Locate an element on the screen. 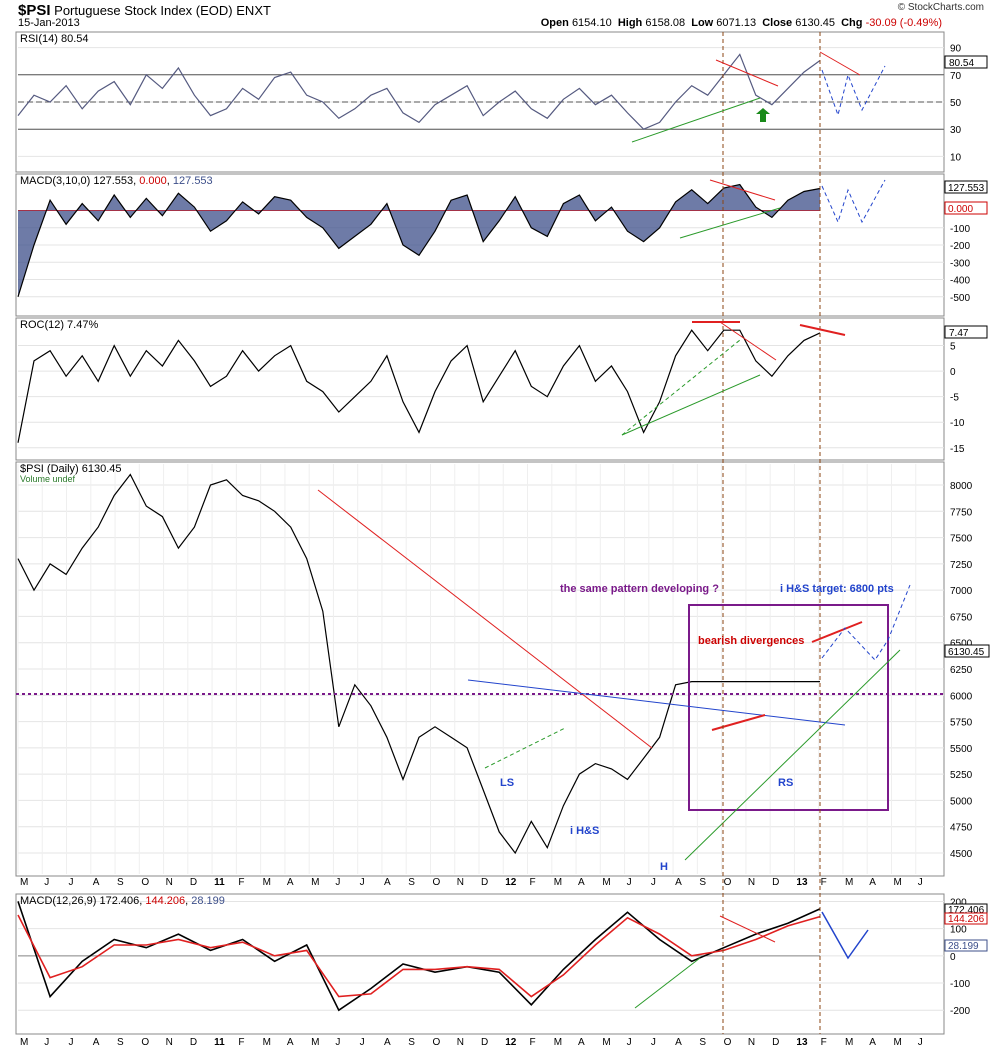 This screenshot has width=990, height=1051. macd-support-line is located at coordinates (730, 223).